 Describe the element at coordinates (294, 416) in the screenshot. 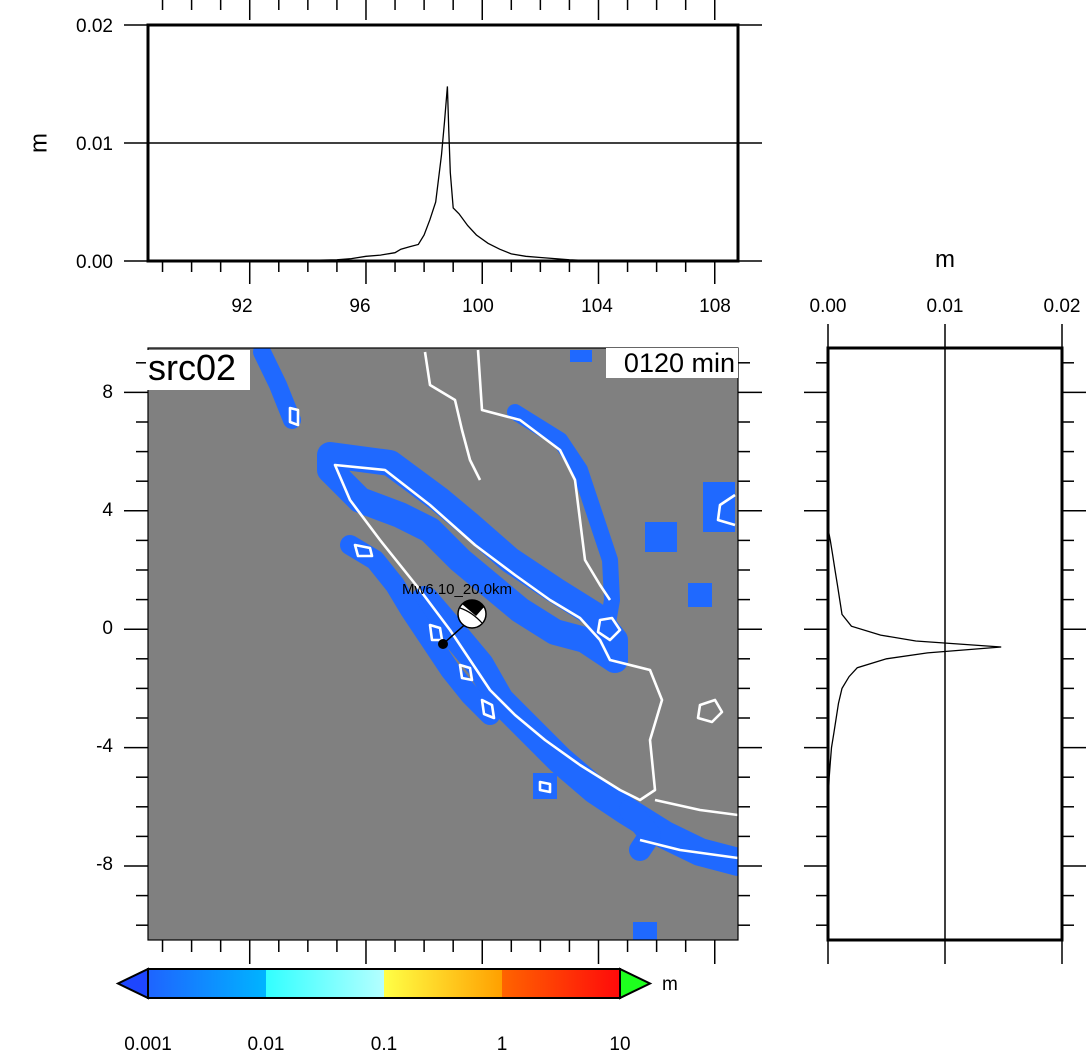

I see `nicobar-island-coastline` at that location.